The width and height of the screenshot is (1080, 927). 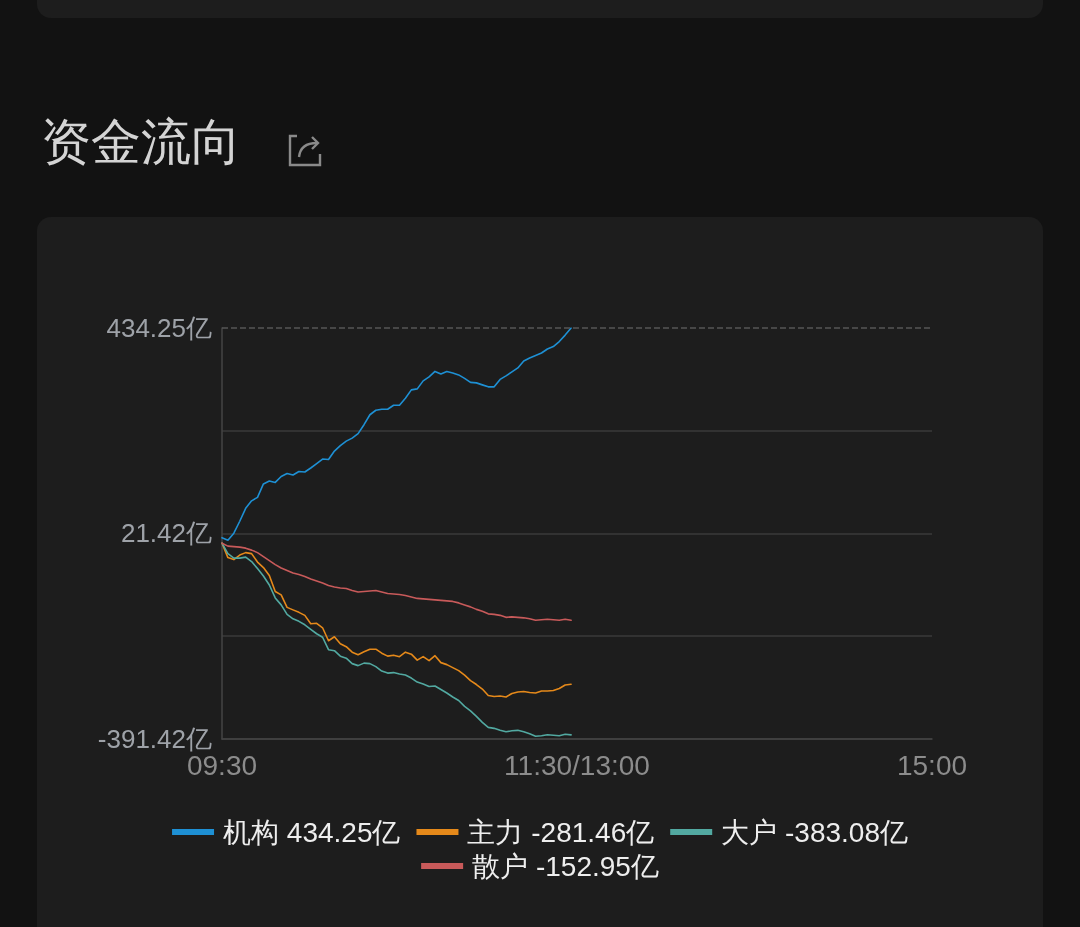 I want to click on legend-label: 散户 -152.95亿, so click(x=565, y=866).